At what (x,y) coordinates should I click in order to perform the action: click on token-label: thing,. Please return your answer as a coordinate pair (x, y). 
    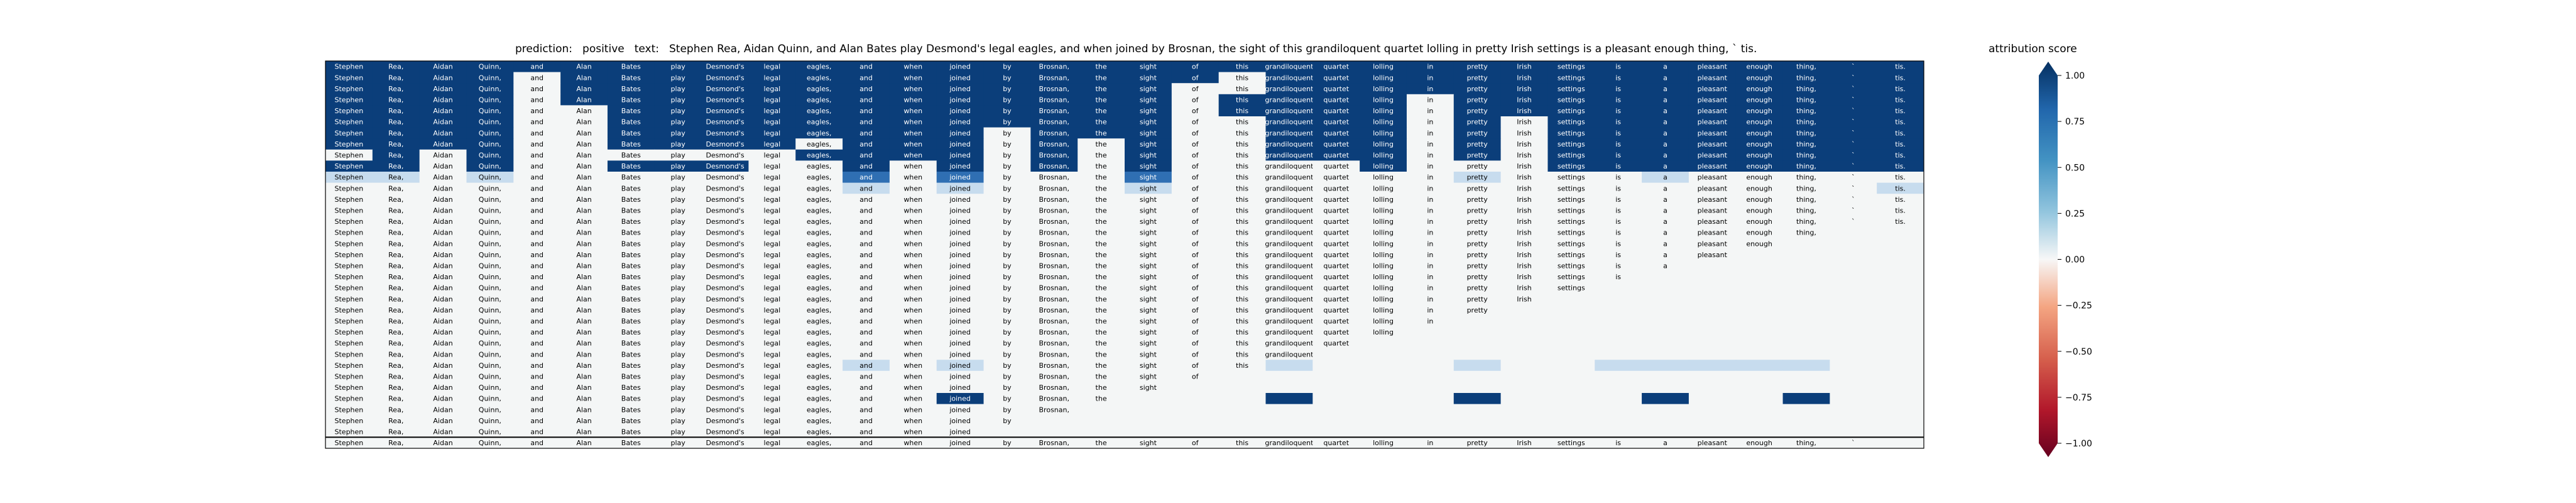
    Looking at the image, I should click on (1806, 233).